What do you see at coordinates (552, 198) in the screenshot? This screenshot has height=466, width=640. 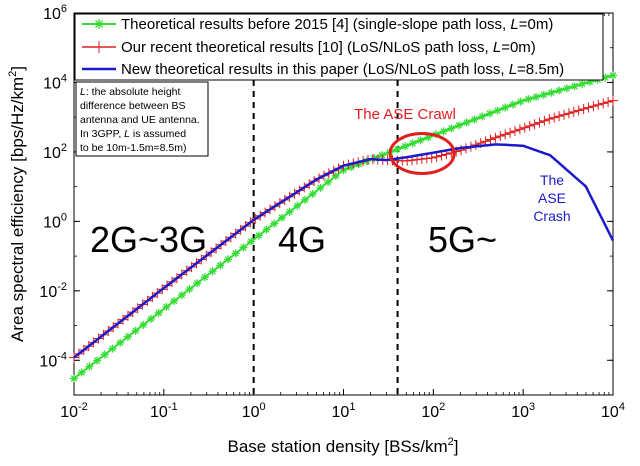 I see `ase-crash-label-2: ASE` at bounding box center [552, 198].